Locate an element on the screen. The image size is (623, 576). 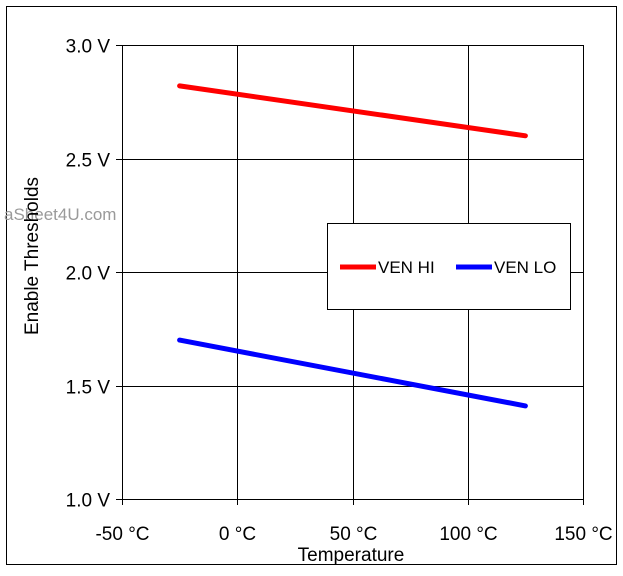
series-line-ven-hi is located at coordinates (352, 111).